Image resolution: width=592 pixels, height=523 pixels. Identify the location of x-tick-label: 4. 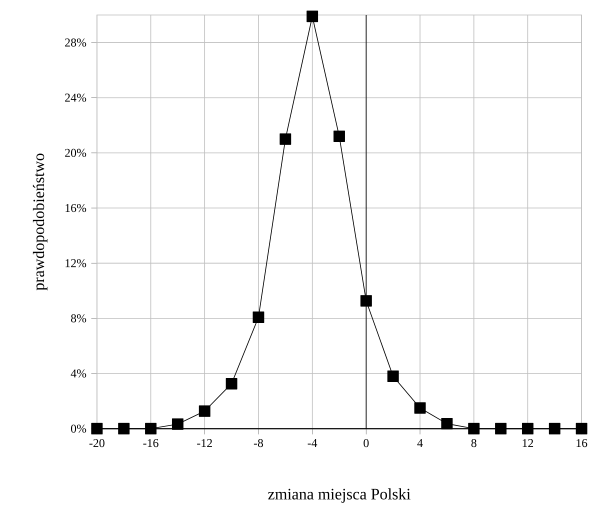
(420, 443).